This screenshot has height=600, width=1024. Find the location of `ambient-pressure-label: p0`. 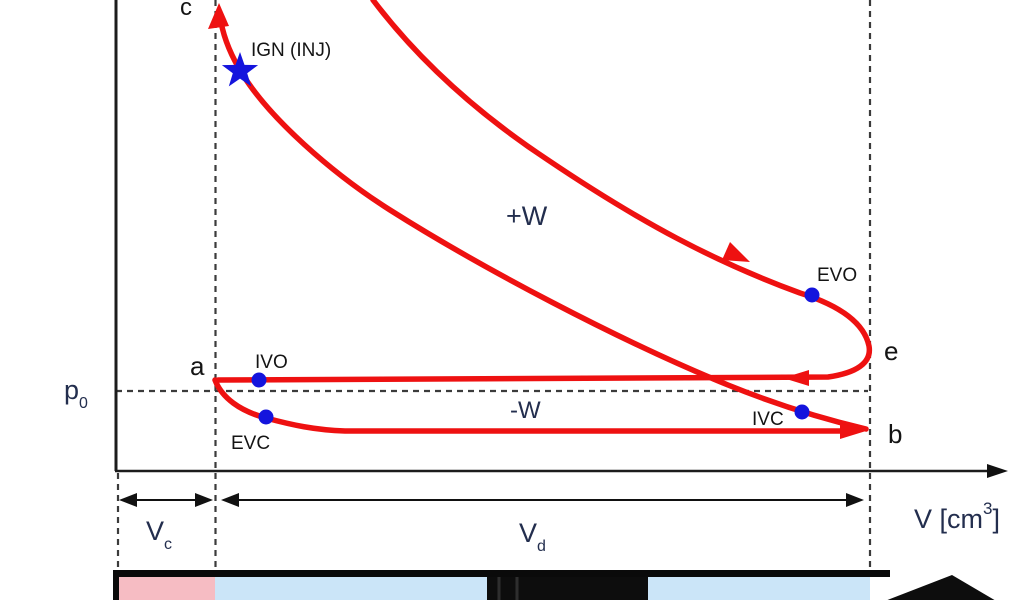

ambient-pressure-label: p0 is located at coordinates (76, 393).